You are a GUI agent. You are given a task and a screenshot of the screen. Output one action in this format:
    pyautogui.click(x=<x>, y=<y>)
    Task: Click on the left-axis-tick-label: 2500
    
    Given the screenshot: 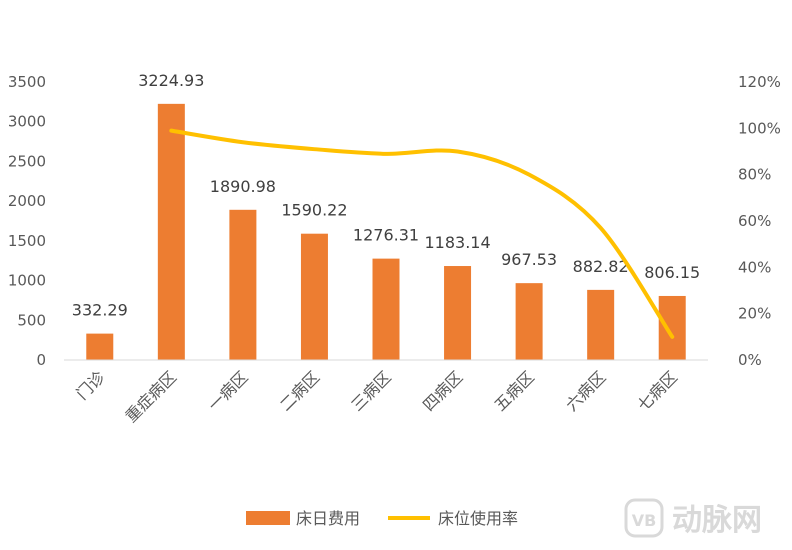 What is the action you would take?
    pyautogui.click(x=27, y=161)
    